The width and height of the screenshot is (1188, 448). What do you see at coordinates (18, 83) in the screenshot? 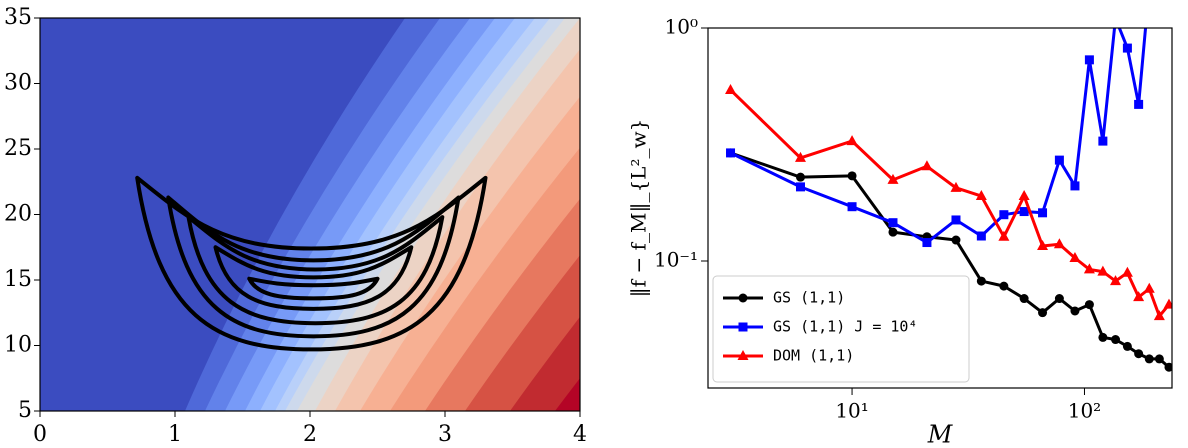
I see `y-tick-label: 30` at bounding box center [18, 83].